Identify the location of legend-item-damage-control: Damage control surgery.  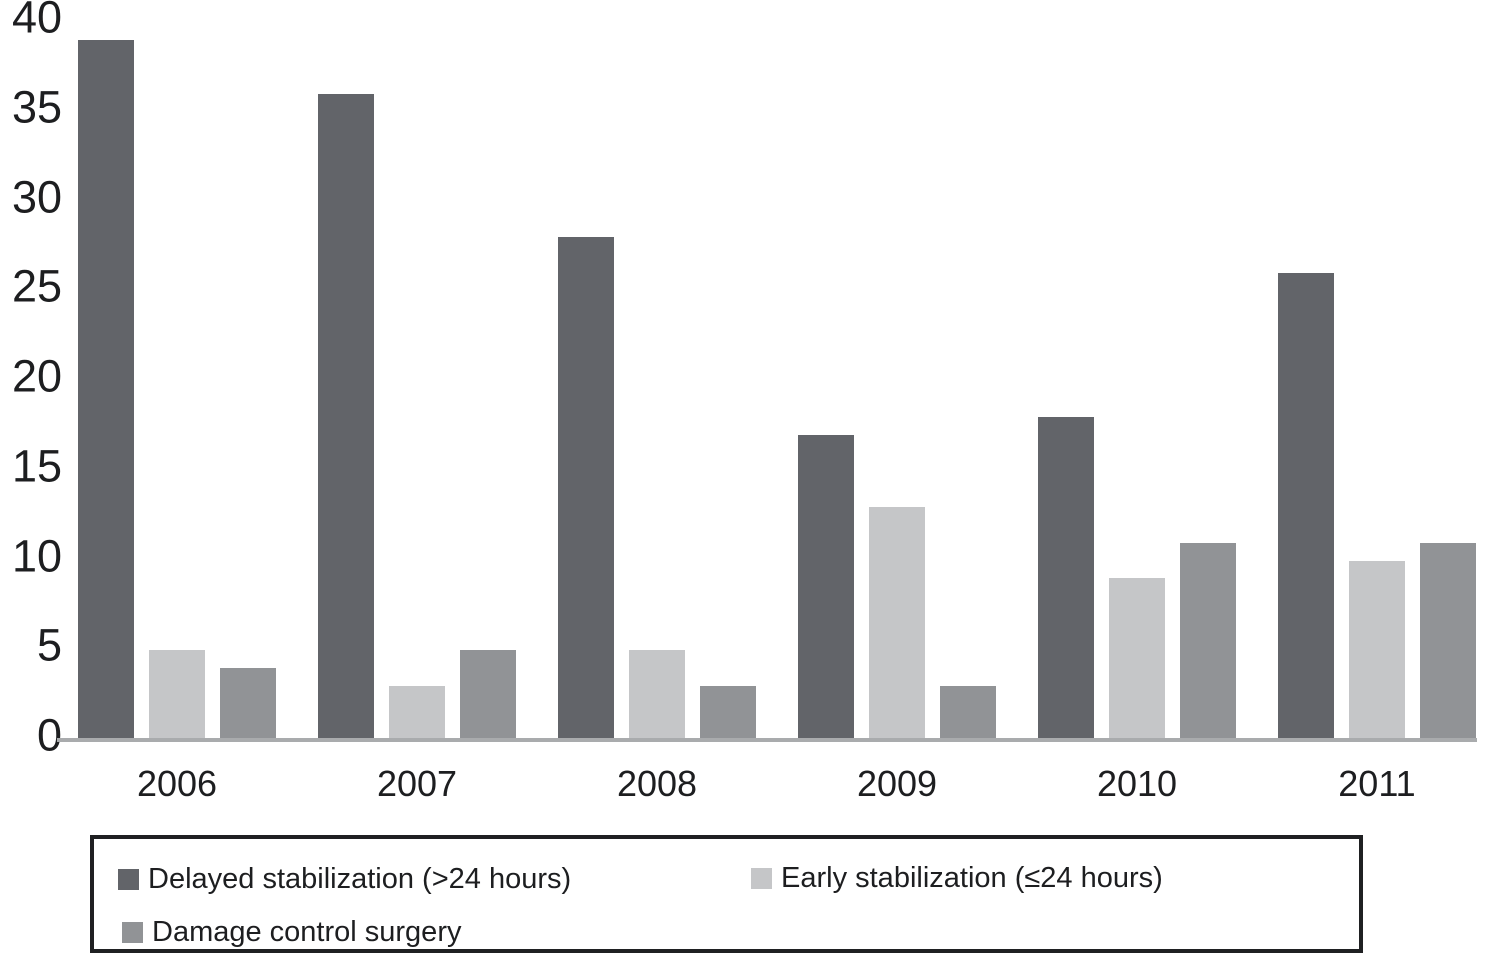
(292, 932).